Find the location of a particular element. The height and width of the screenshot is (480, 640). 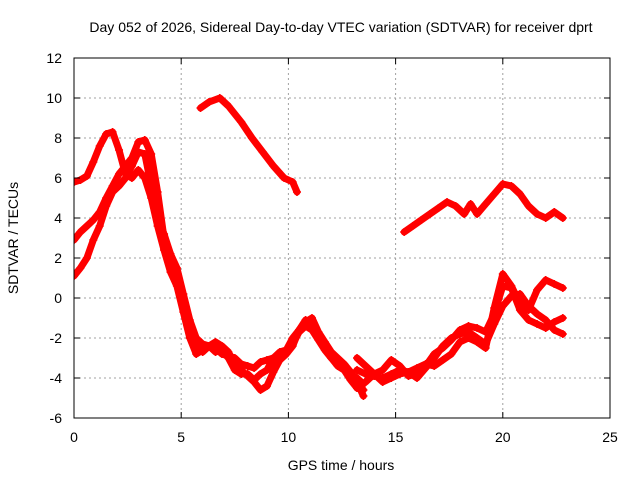

y-tick-labels: -6 -4 -2 0 2 4 6 8 10 12 is located at coordinates (54, 238).